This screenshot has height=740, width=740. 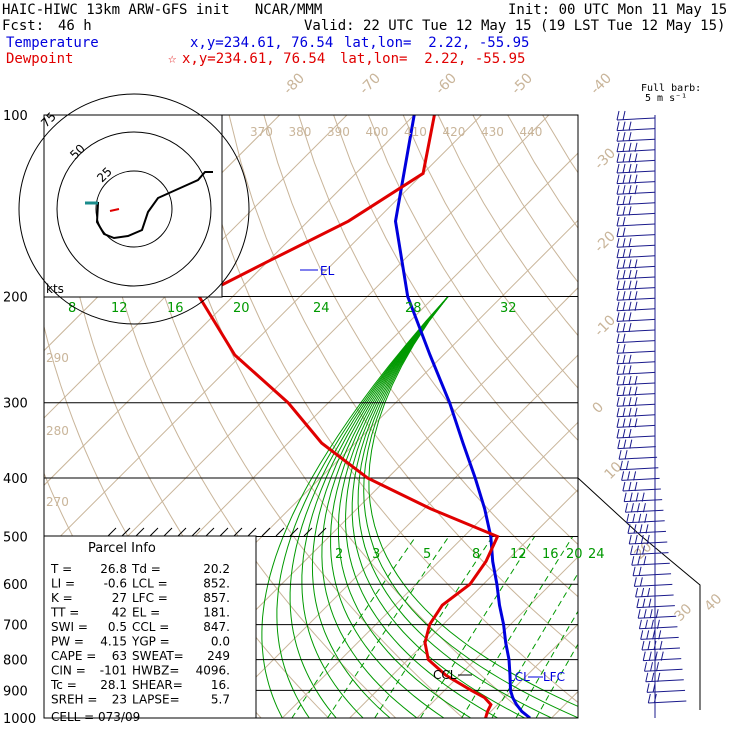 What do you see at coordinates (220, 642) in the screenshot?
I see `parcel-param-value: 0.0` at bounding box center [220, 642].